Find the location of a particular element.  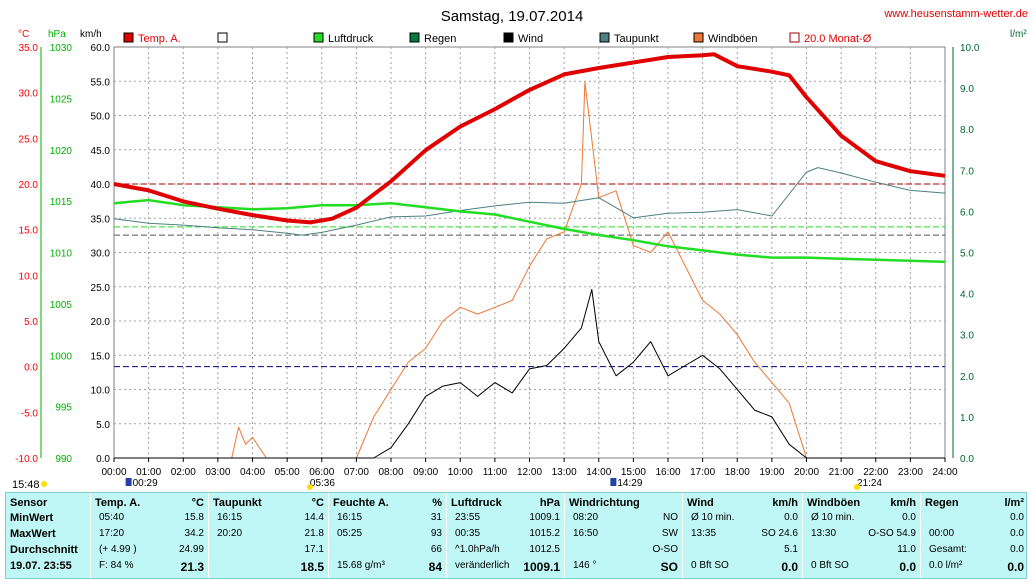

stats-row: 16:15 14.4 is located at coordinates (268, 519).